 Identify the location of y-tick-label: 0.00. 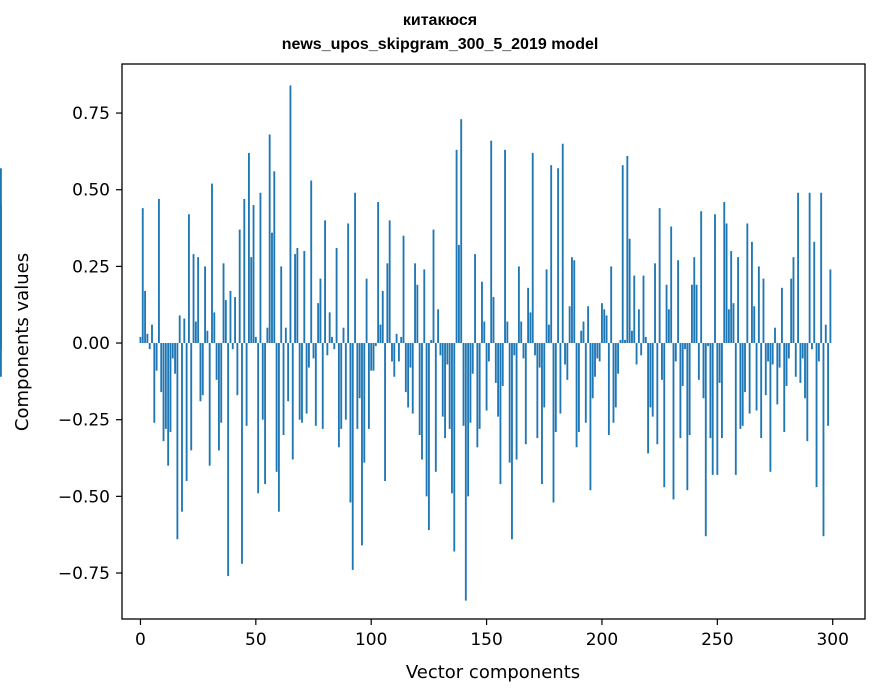
(91, 344).